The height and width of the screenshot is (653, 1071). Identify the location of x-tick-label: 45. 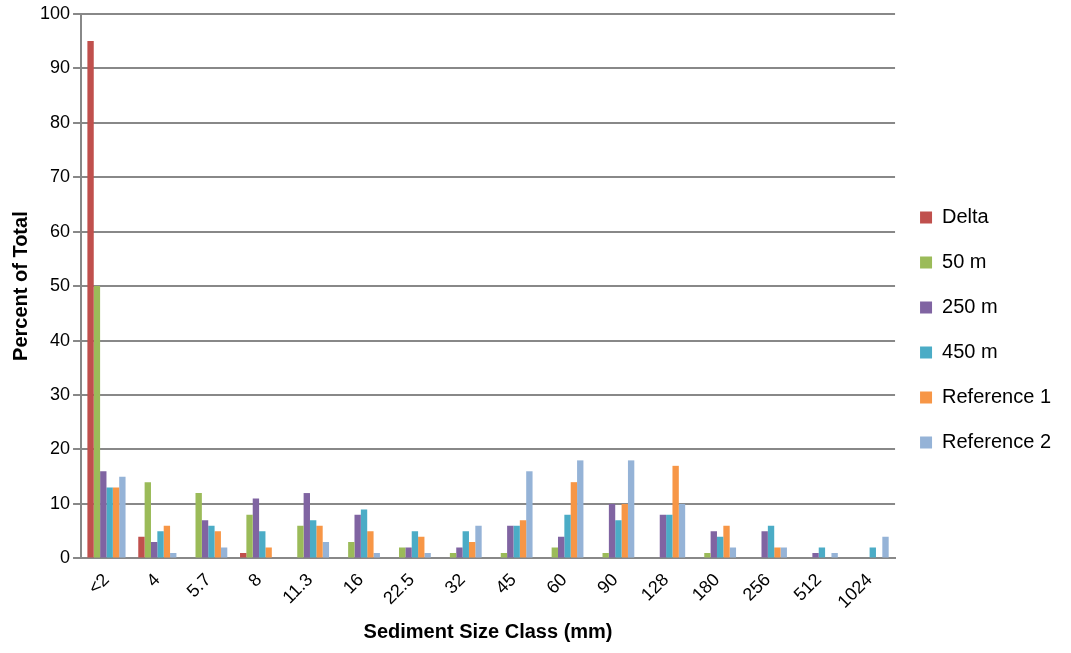
(505, 583).